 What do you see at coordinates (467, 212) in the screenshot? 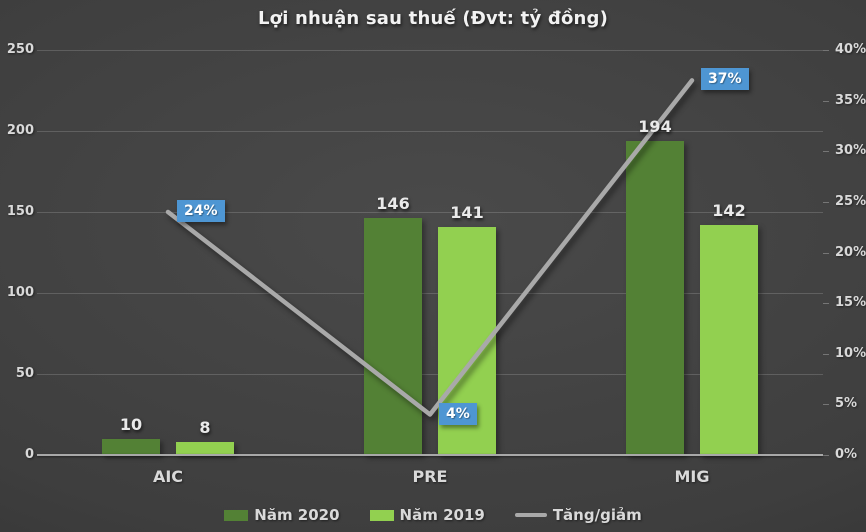
I see `bar-value-label-PRE: 141` at bounding box center [467, 212].